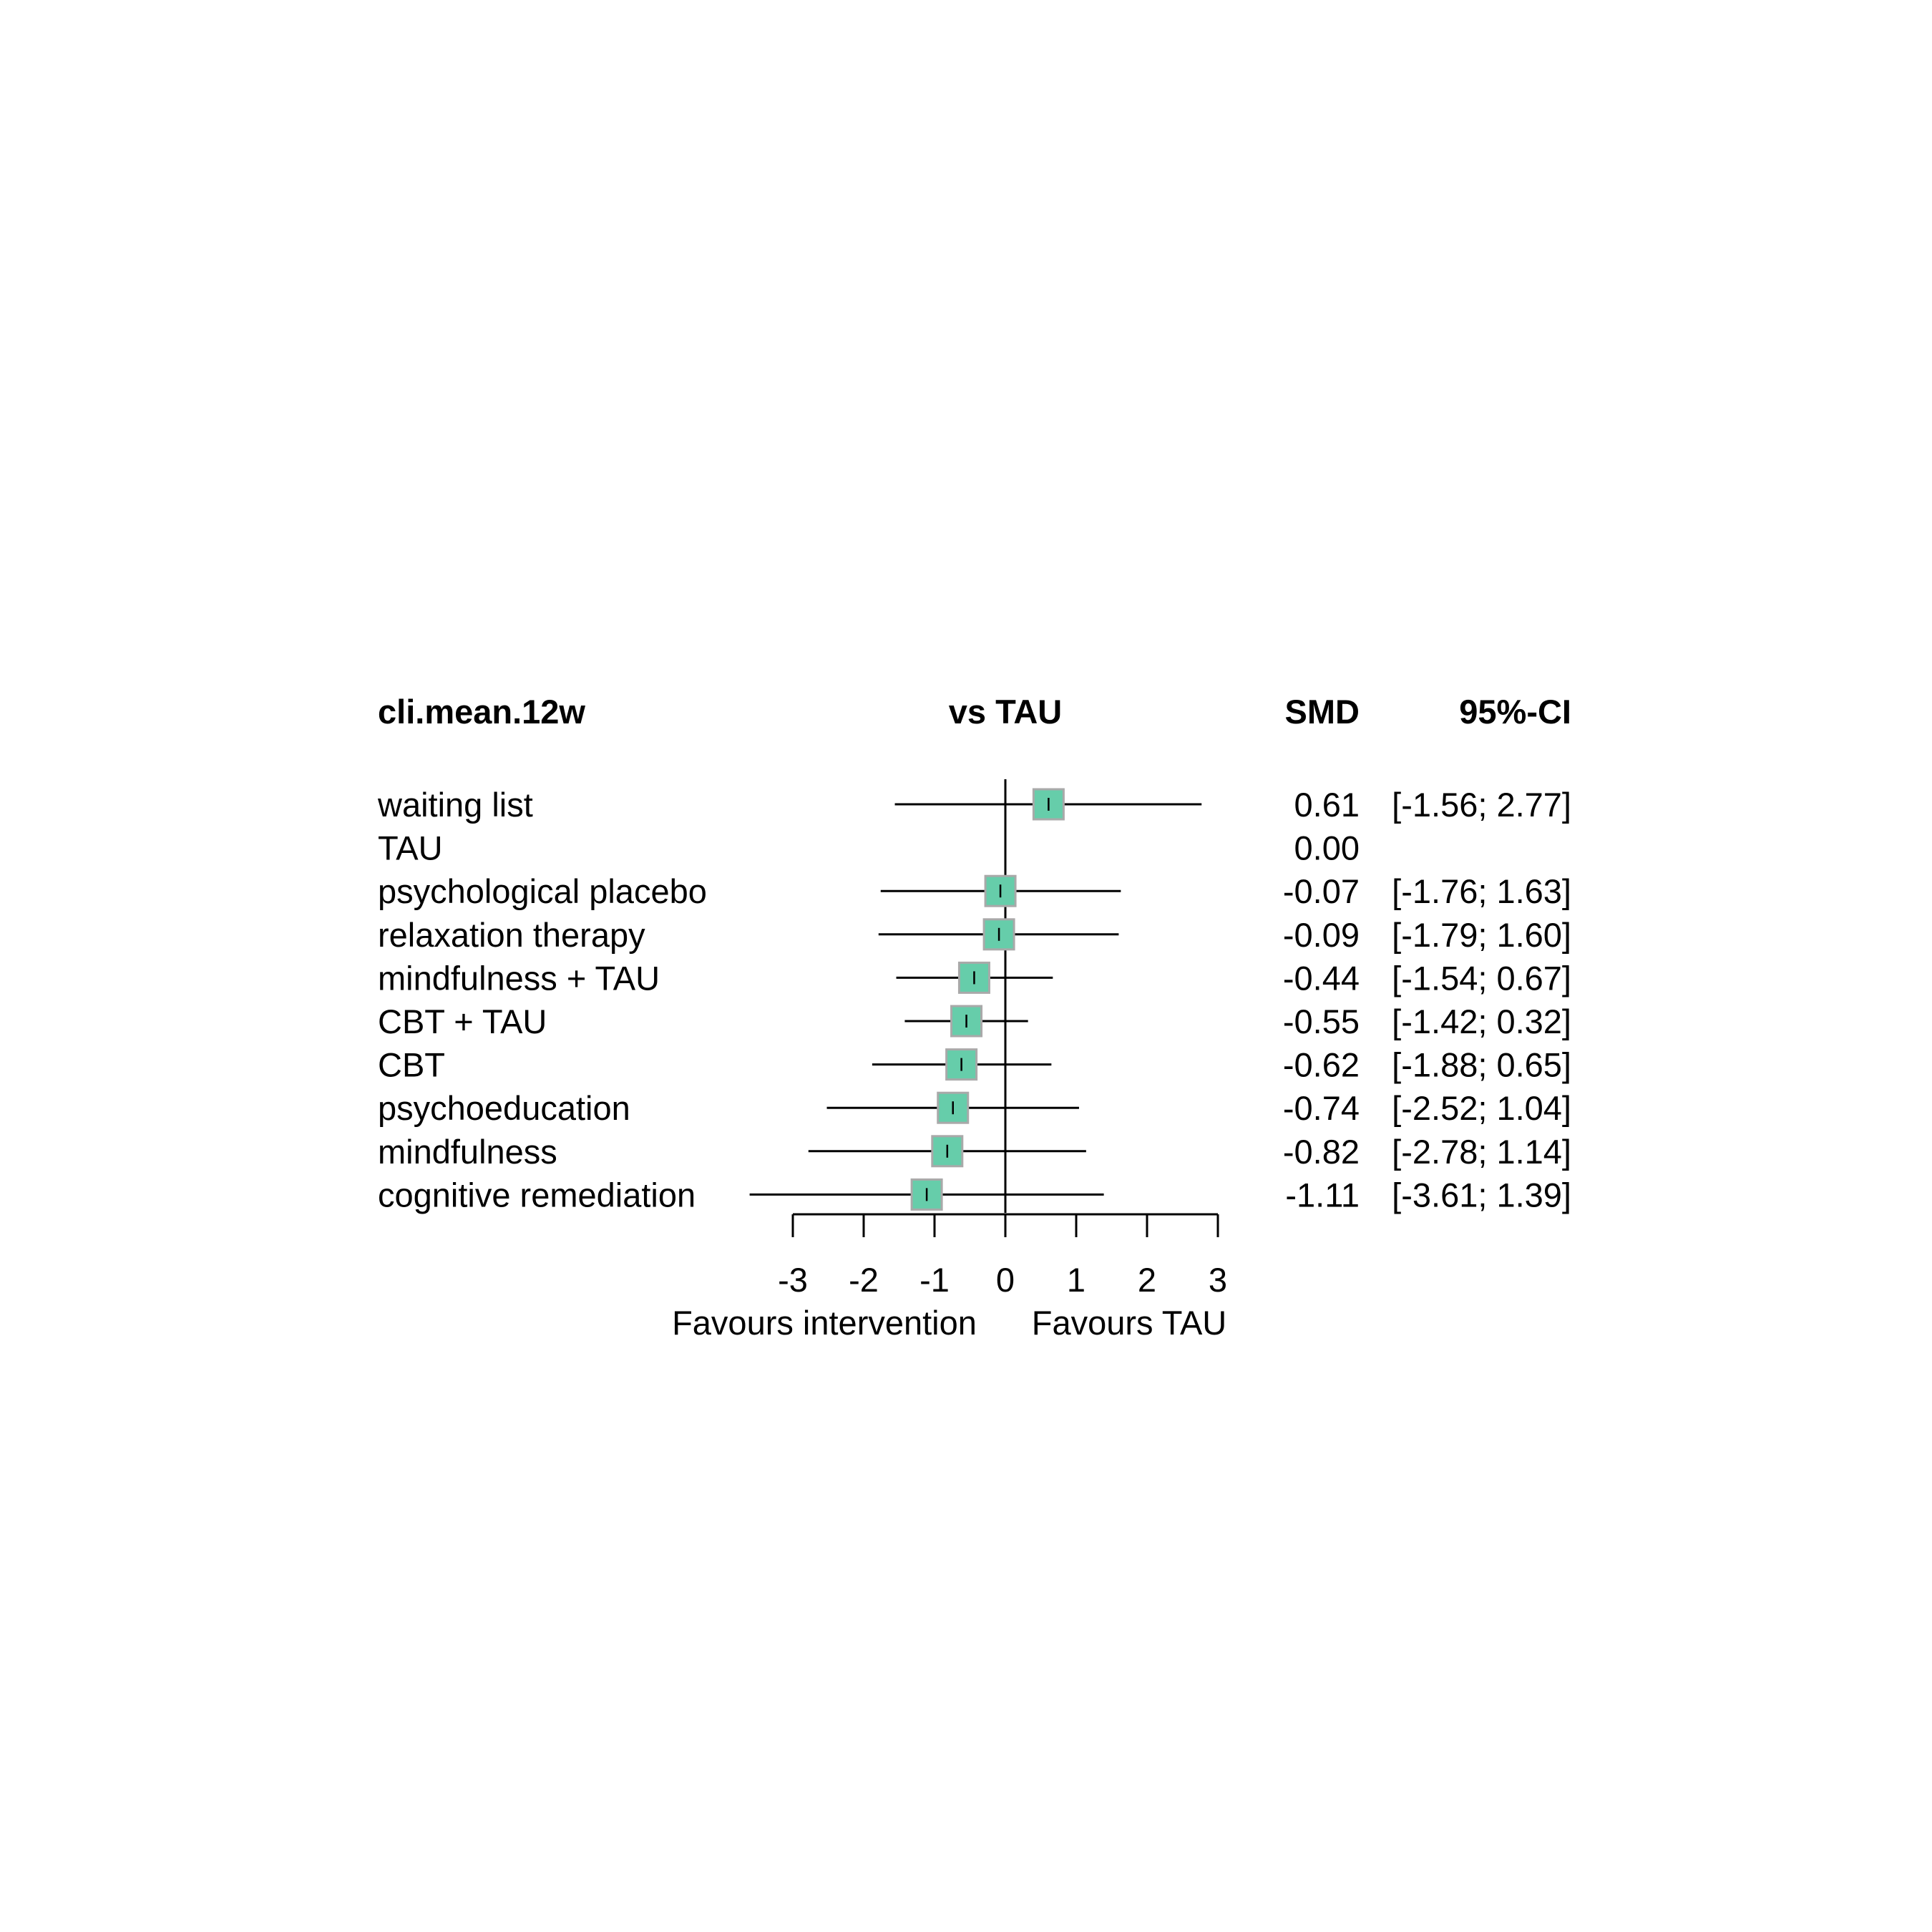 Image resolution: width=1932 pixels, height=1932 pixels. I want to click on forest-row: cognitive remediation -1.11 [-3.61; 1.39], so click(974, 1195).